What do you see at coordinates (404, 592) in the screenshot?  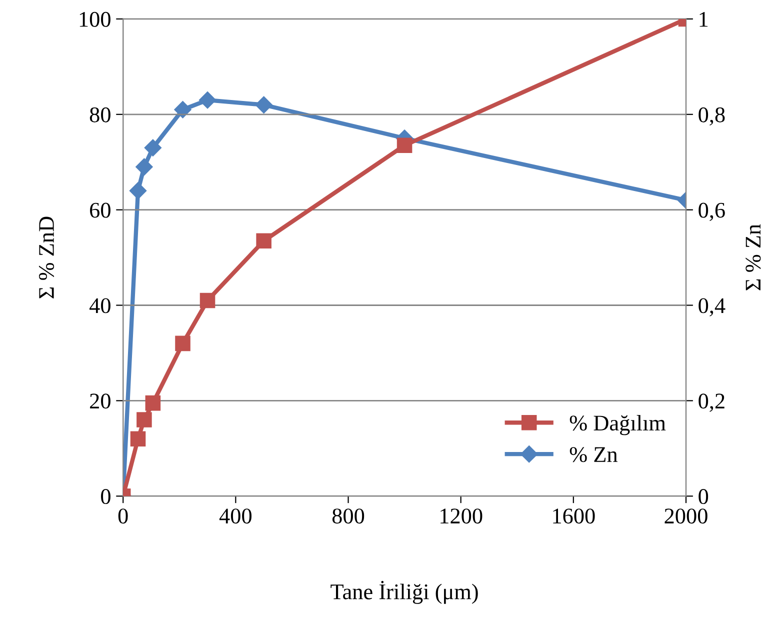 I see `x-axis-title: Tane İriliği (μm)` at bounding box center [404, 592].